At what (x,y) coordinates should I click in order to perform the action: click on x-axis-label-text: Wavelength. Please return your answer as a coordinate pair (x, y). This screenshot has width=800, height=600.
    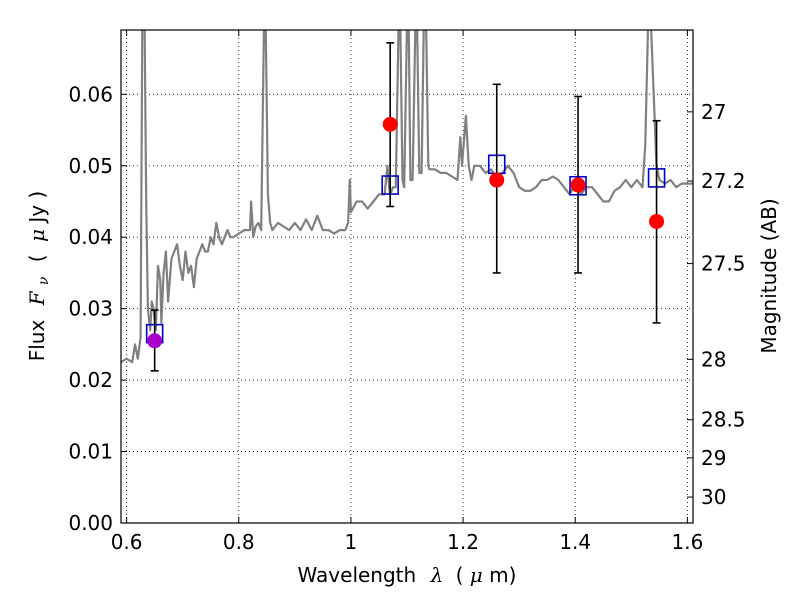
    Looking at the image, I should click on (357, 575).